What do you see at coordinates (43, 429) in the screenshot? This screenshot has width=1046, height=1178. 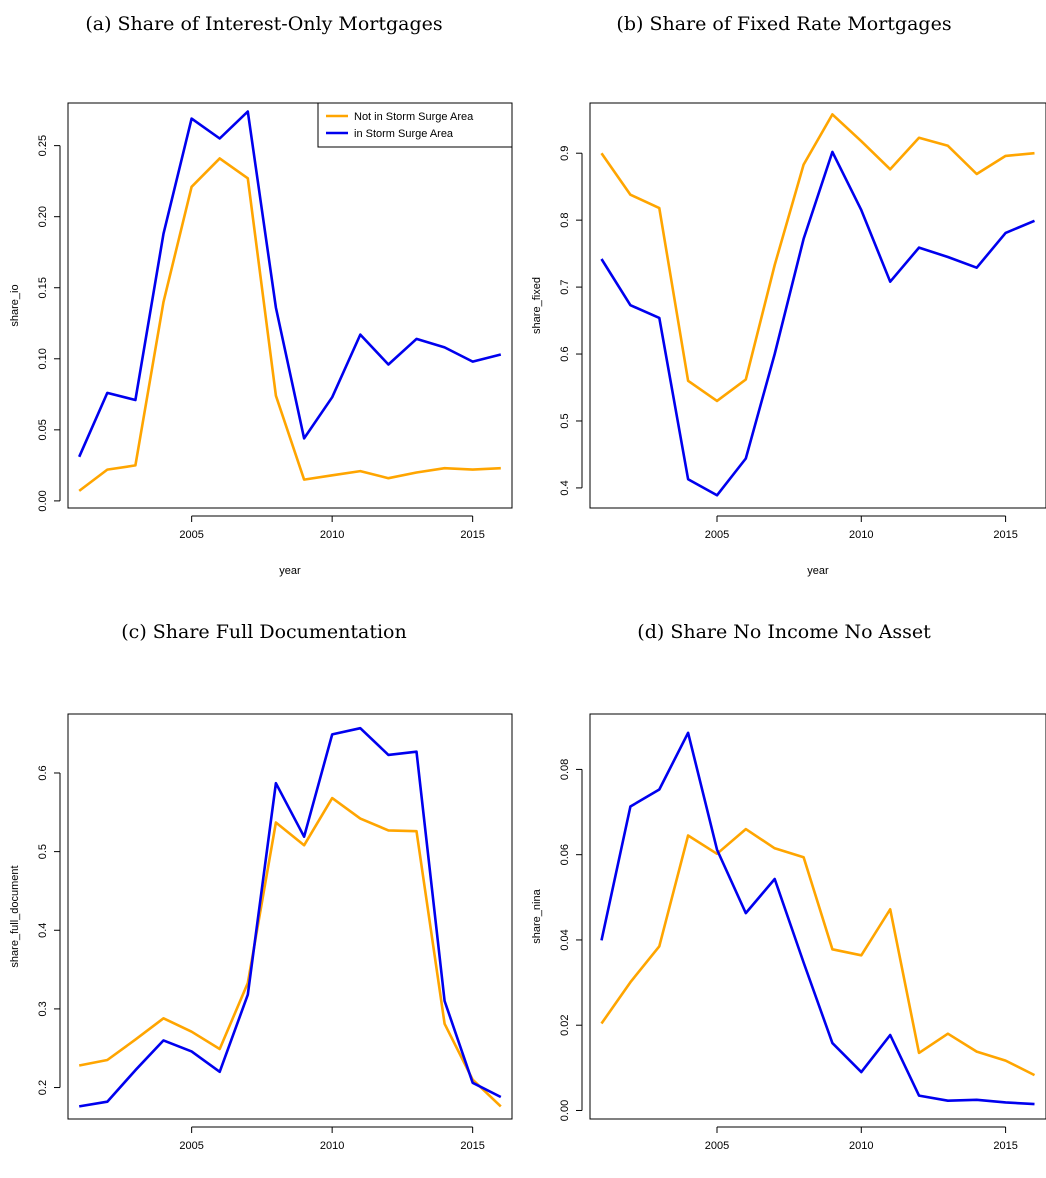 I see `y-tick-label: 0.05` at bounding box center [43, 429].